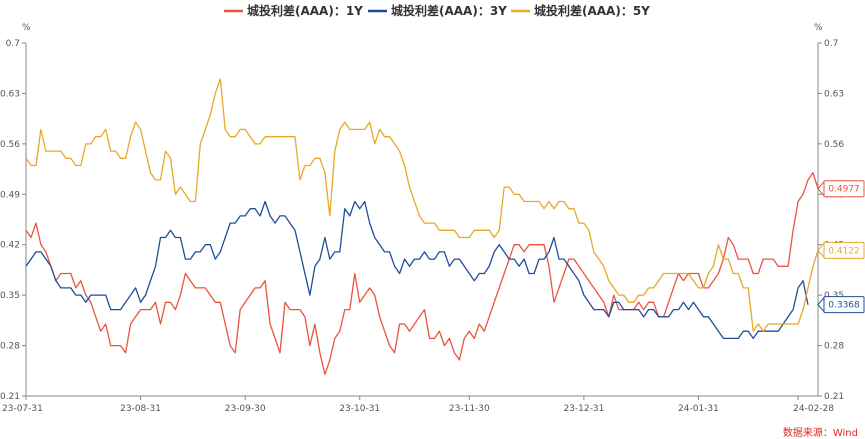 The width and height of the screenshot is (865, 439). I want to click on legend-item-3: 城投利差(AAA)：5Y, so click(580, 10).